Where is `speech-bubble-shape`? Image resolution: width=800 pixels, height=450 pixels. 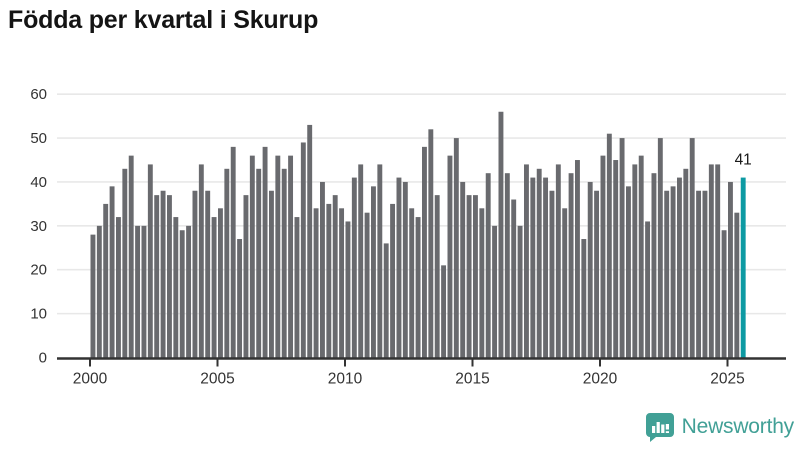
speech-bubble-shape is located at coordinates (659, 427).